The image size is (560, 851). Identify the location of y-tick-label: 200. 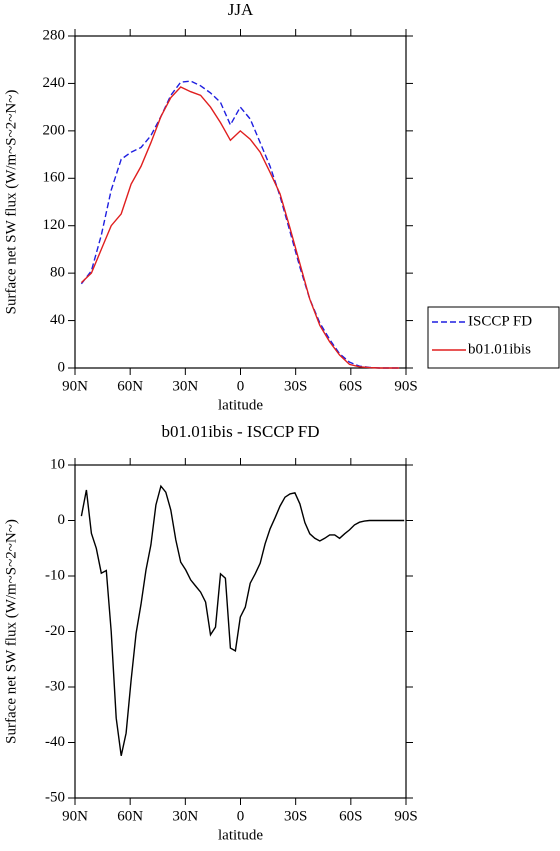
(54, 130).